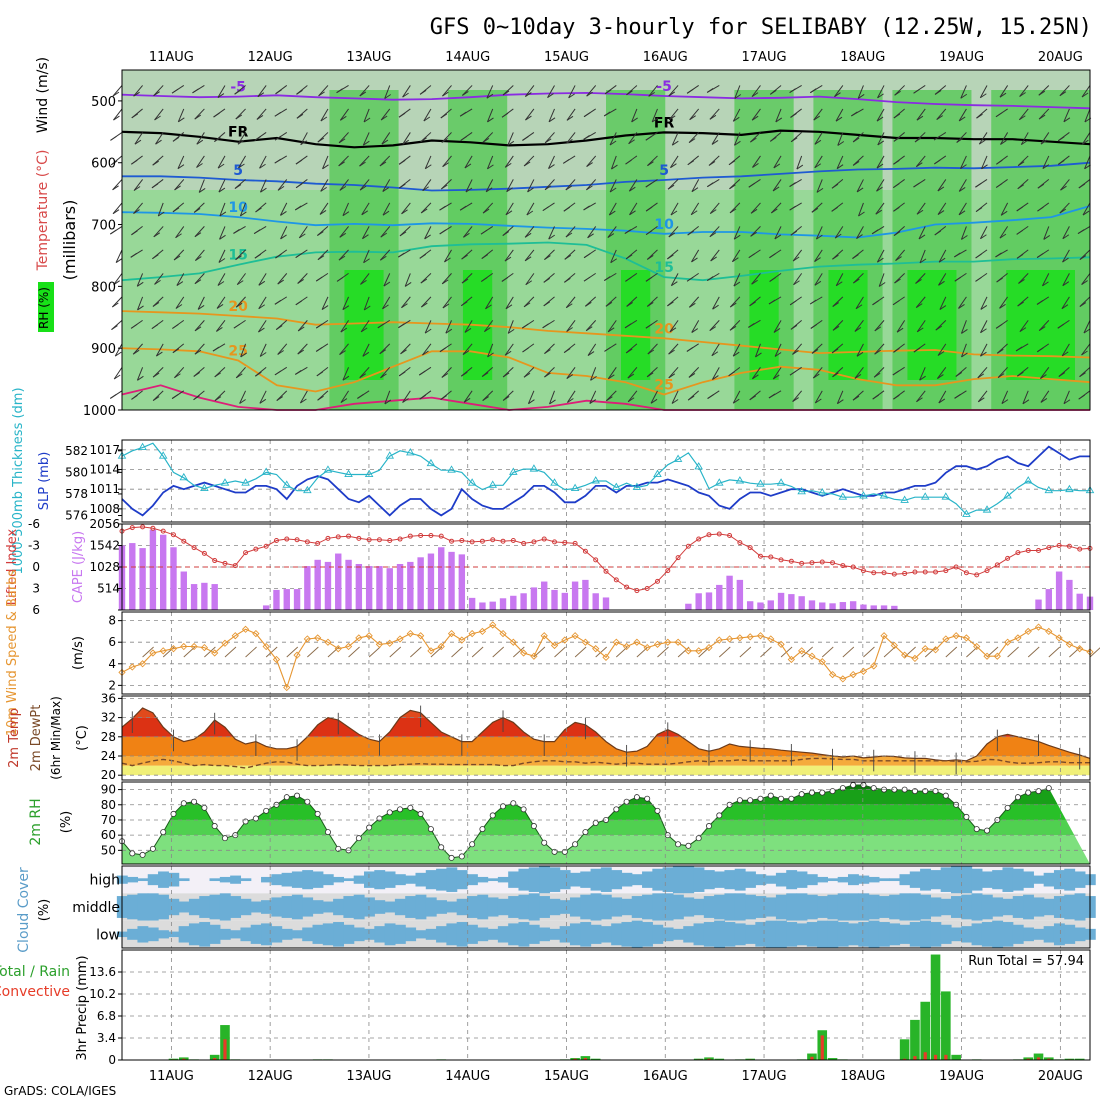 Image resolution: width=1100 pixels, height=1100 pixels. I want to click on precip-total-bar, so click(709, 1058).